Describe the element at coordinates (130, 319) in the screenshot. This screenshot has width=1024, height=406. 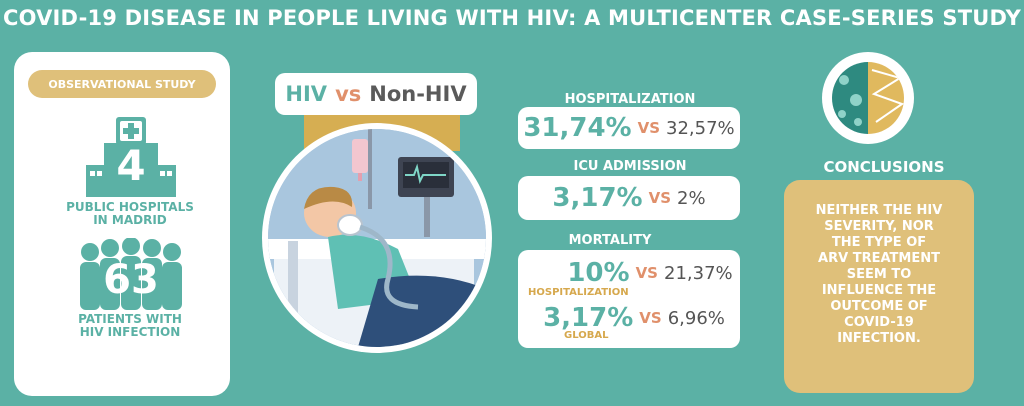
I see `patients-label-line-1: PATIENTS WITH` at that location.